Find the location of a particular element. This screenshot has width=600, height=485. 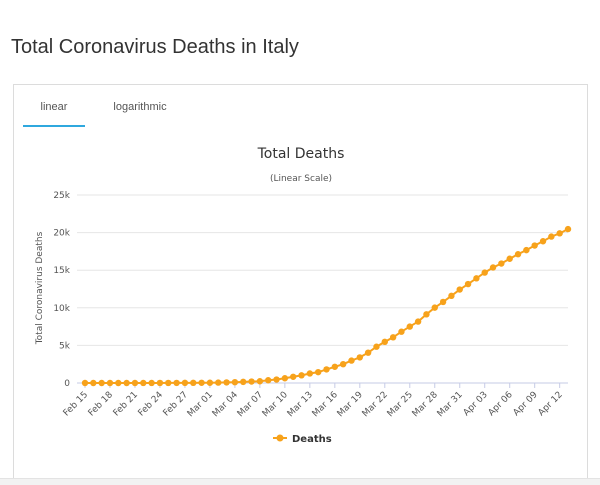

bottom-strip is located at coordinates (300, 481).